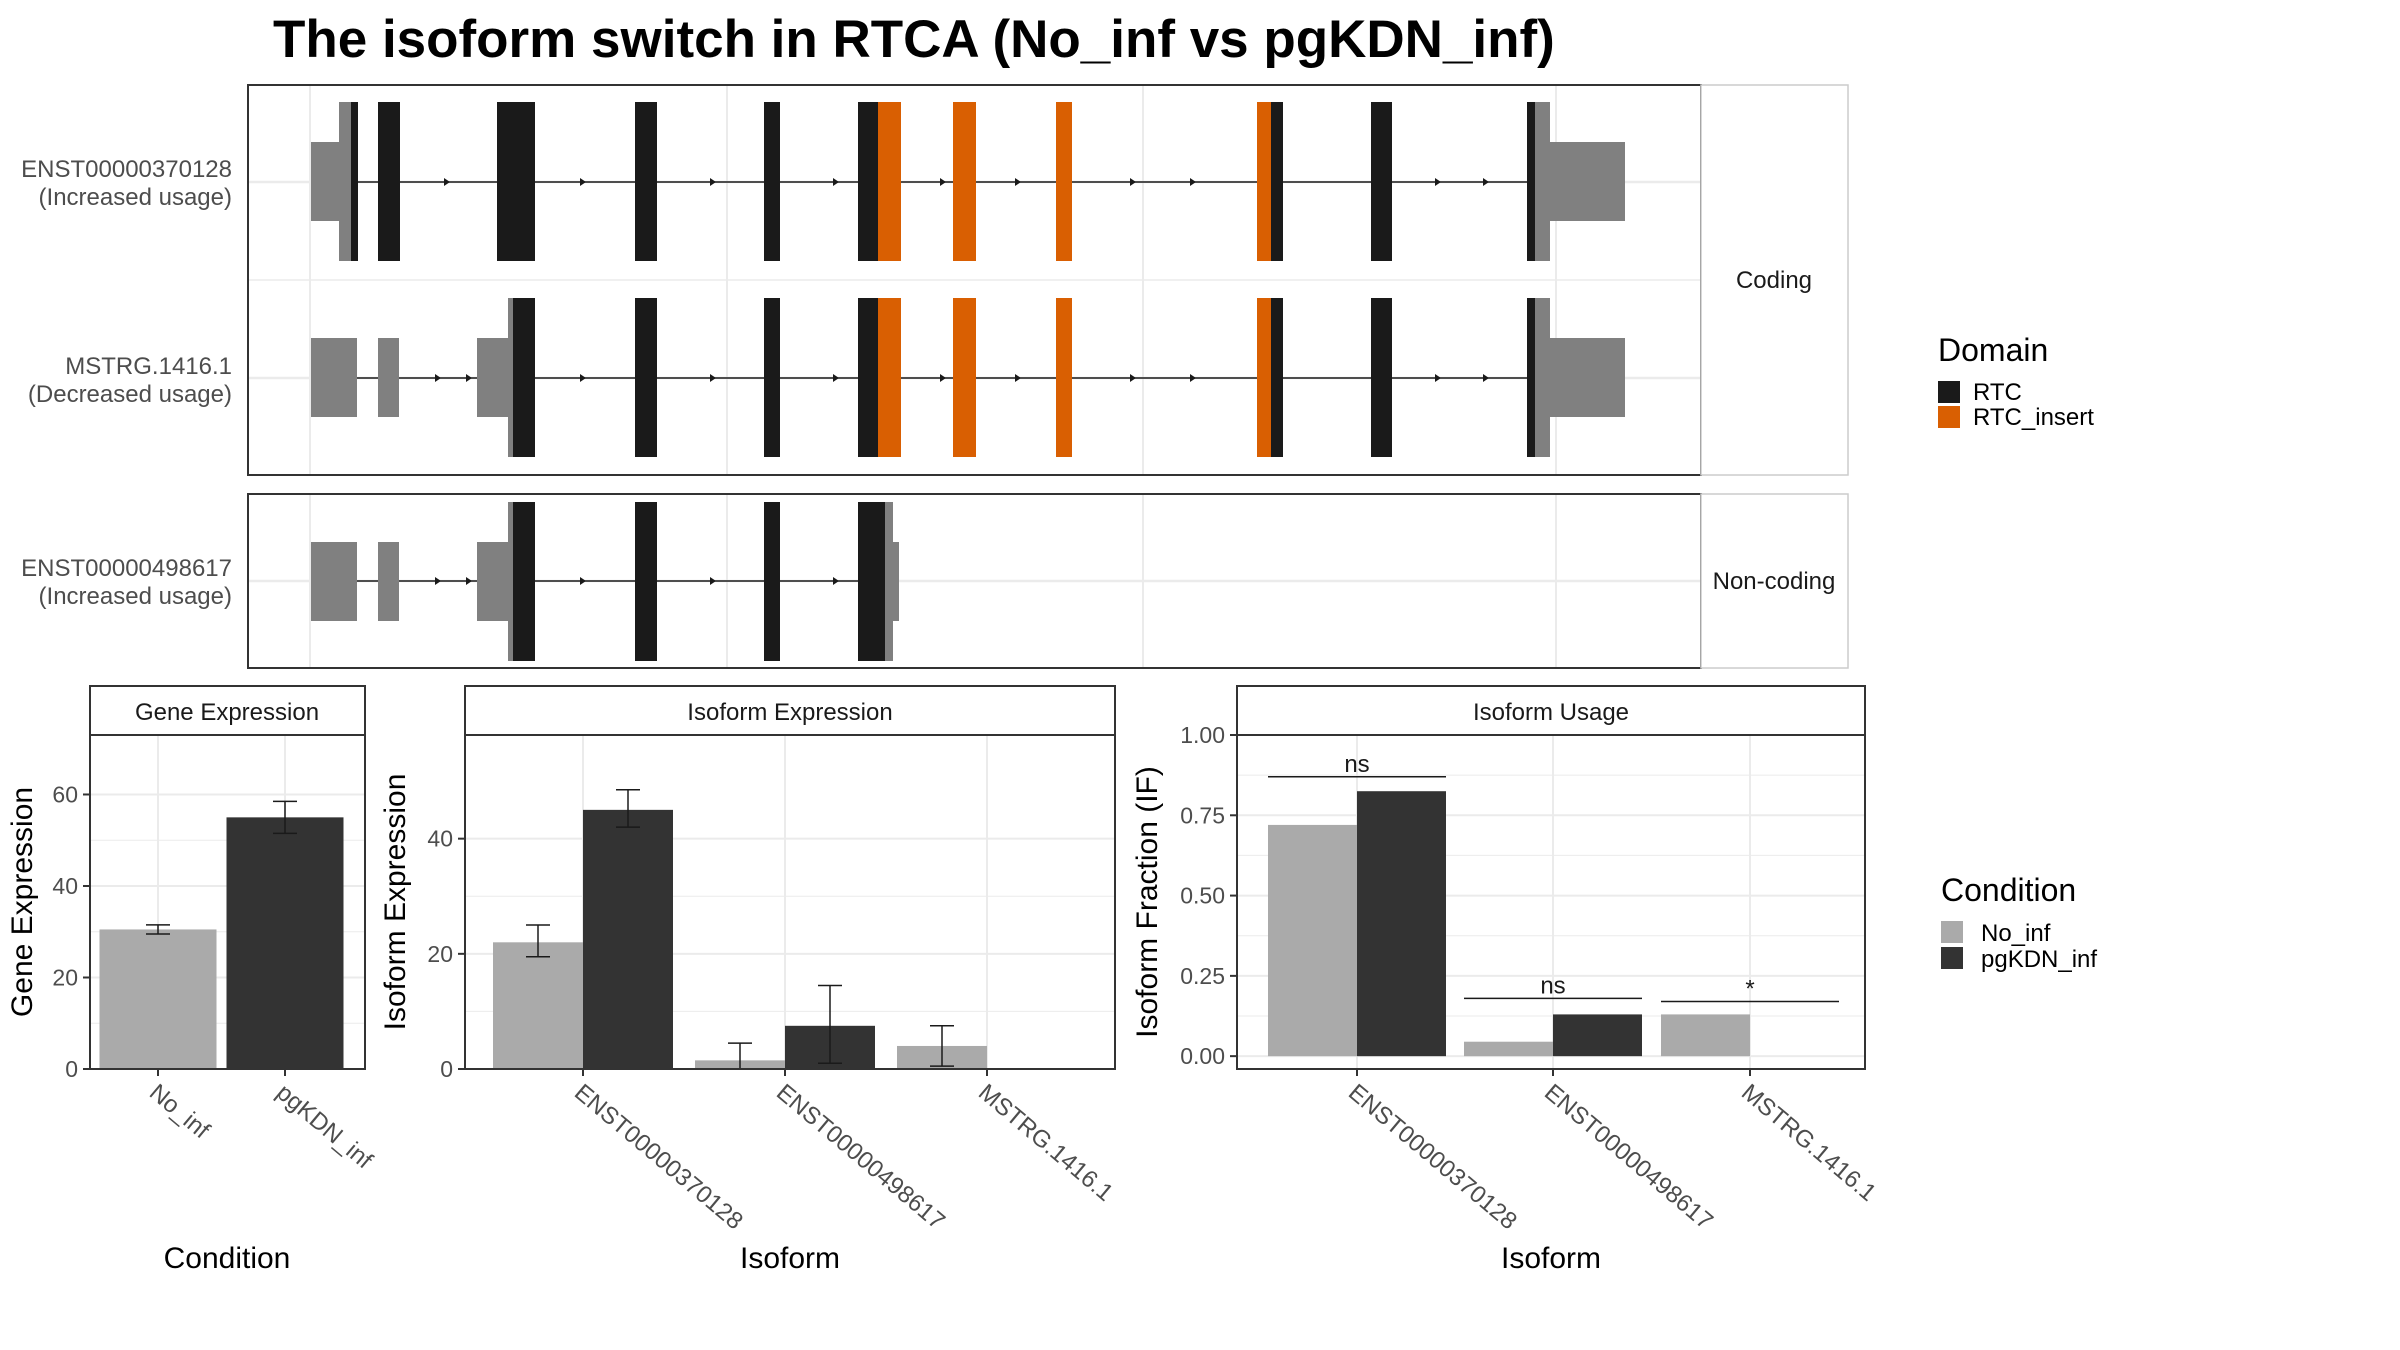 This screenshot has height=1350, width=2400. Describe the element at coordinates (324, 1127) in the screenshot. I see `x-tick-label: pgKDN_inf` at that location.